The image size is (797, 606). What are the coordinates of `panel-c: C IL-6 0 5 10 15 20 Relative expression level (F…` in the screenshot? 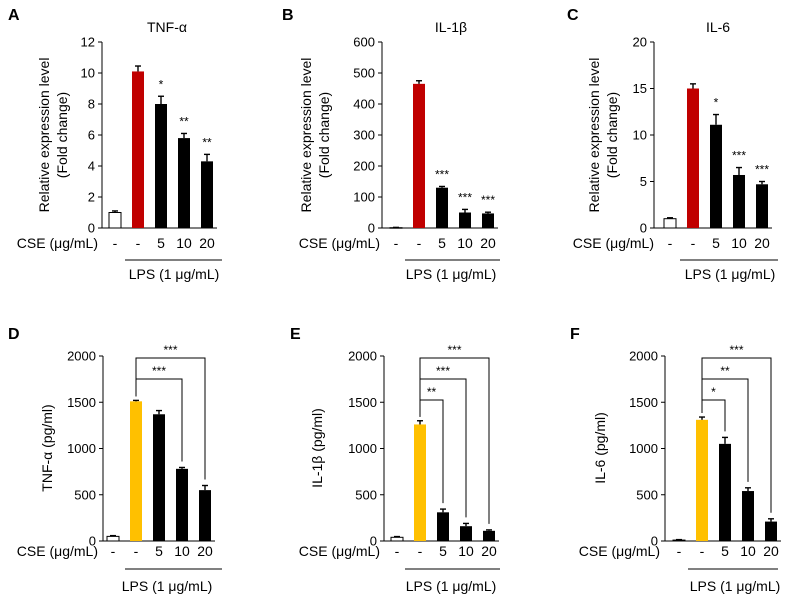 It's located at (672, 144).